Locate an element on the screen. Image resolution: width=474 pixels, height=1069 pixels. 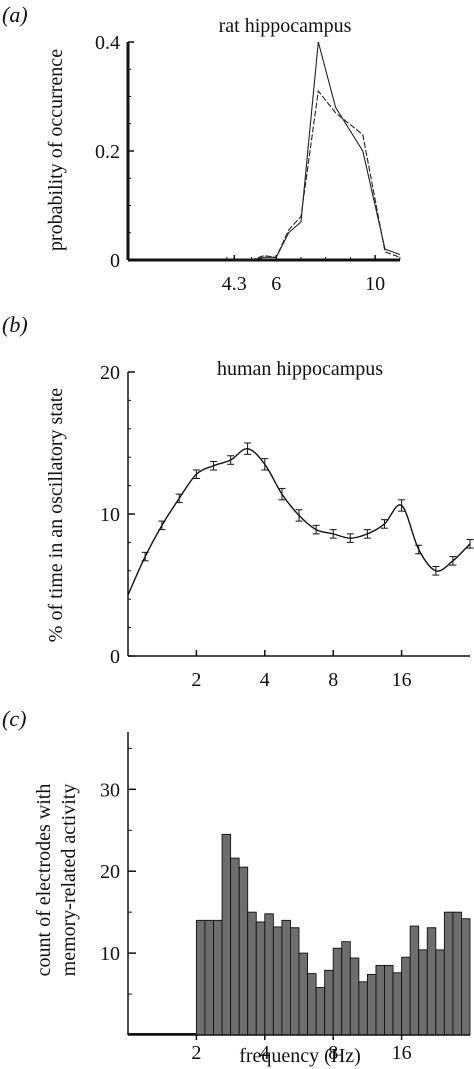
panel-c-ytick-label: 20 is located at coordinates (110, 872).